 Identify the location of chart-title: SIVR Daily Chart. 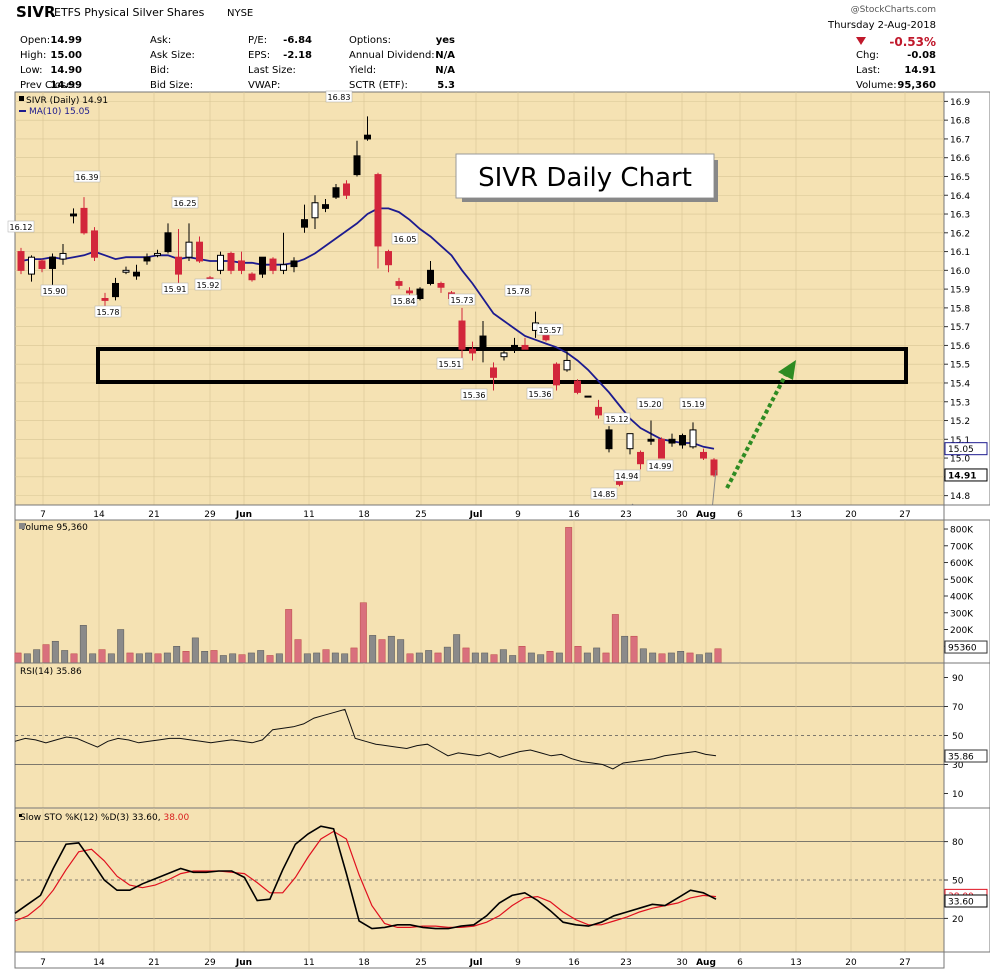
(585, 178).